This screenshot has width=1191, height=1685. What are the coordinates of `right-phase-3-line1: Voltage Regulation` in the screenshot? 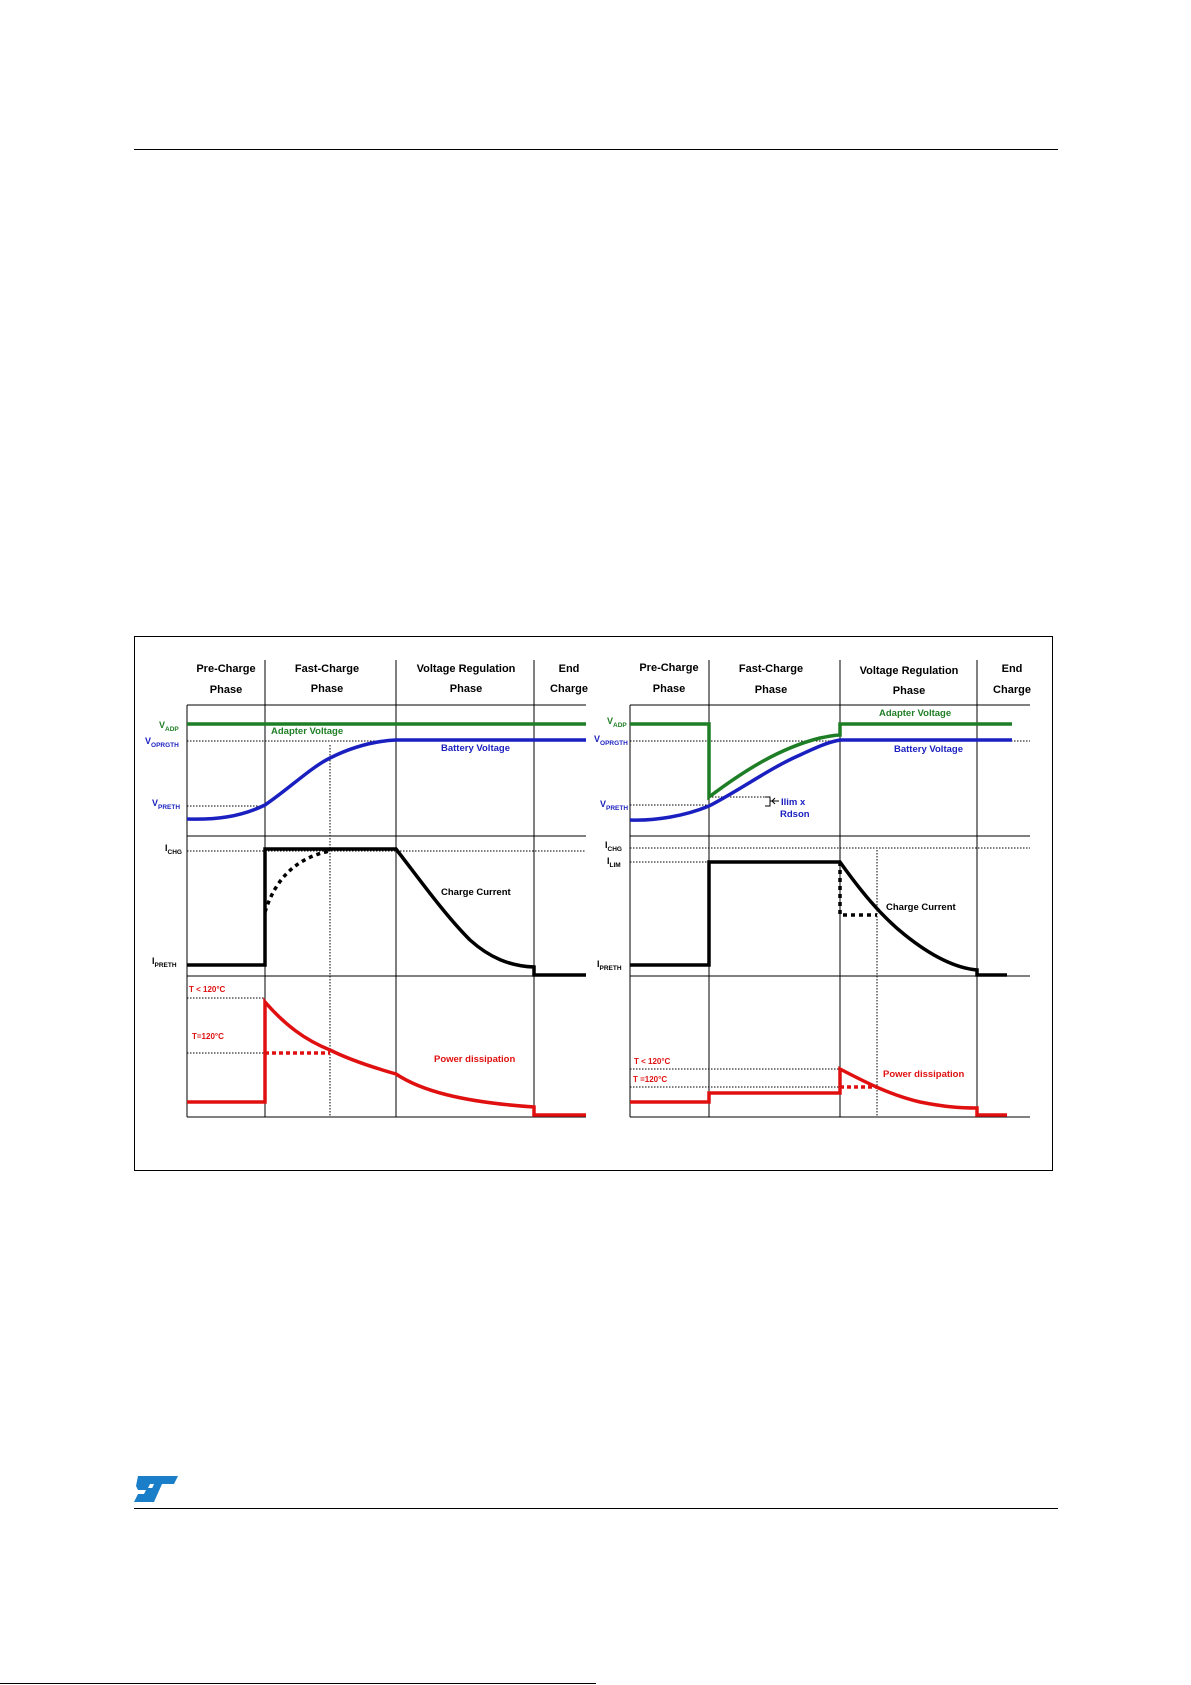 It's located at (909, 671).